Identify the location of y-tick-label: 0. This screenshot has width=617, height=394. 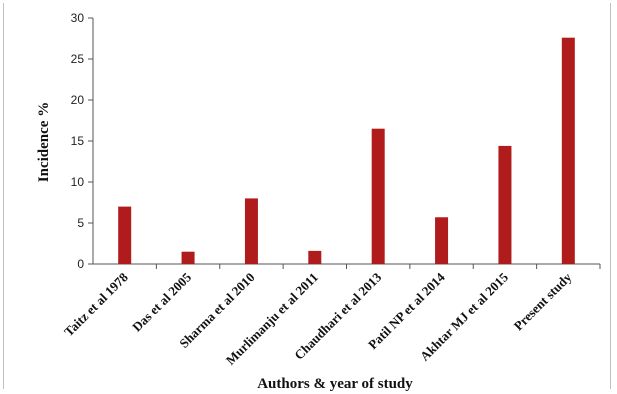
(80, 264).